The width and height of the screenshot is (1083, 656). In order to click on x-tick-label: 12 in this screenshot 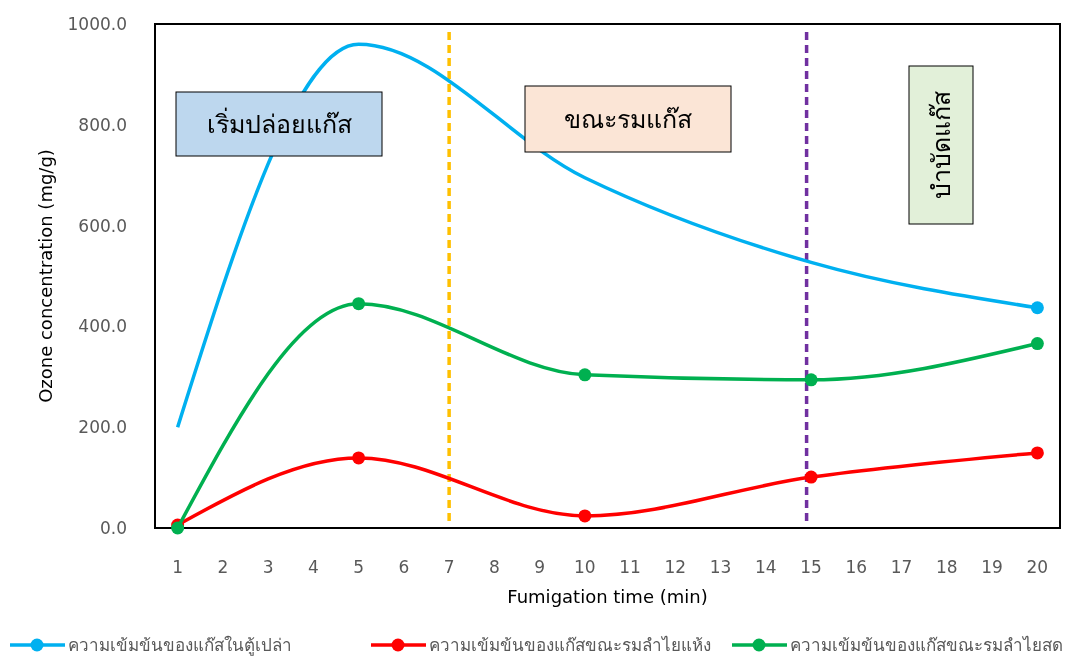, I will do `click(675, 567)`.